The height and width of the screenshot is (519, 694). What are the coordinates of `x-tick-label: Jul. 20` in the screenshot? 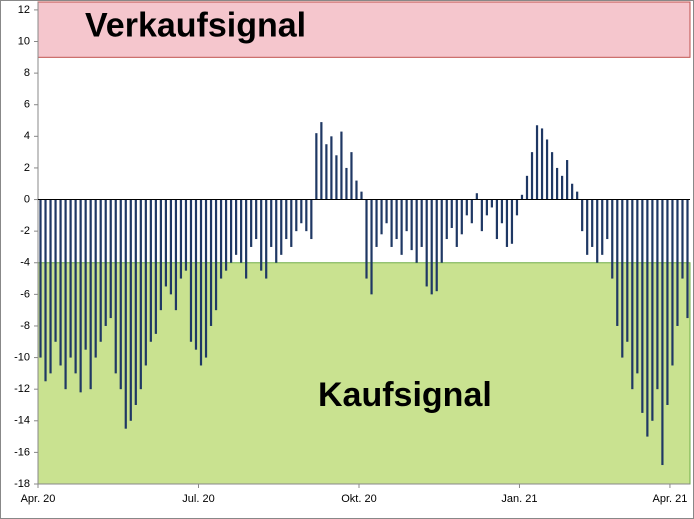 It's located at (198, 499).